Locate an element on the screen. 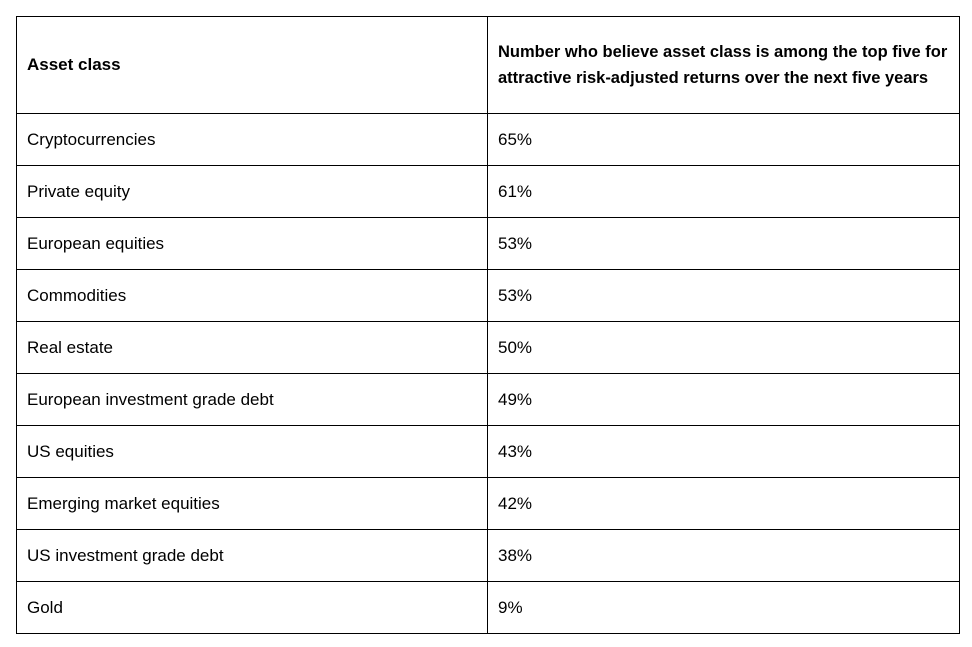 The height and width of the screenshot is (647, 972). table-row: Commodities 53% is located at coordinates (488, 295).